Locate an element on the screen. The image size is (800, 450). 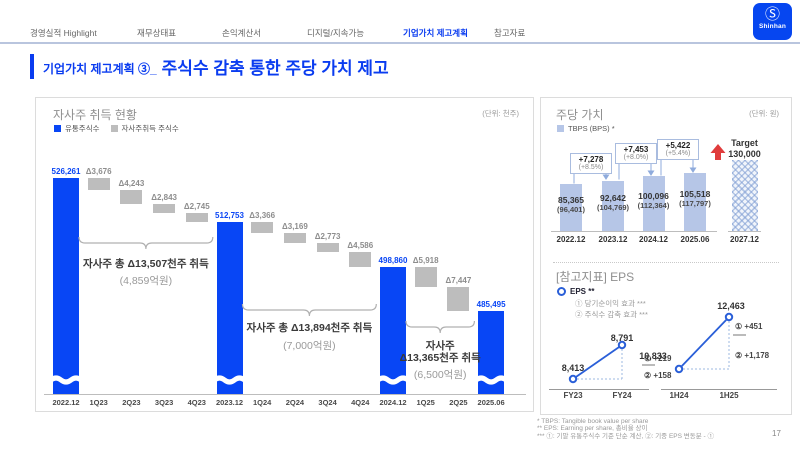
wf-bar-1Q24 is located at coordinates (262, 228).